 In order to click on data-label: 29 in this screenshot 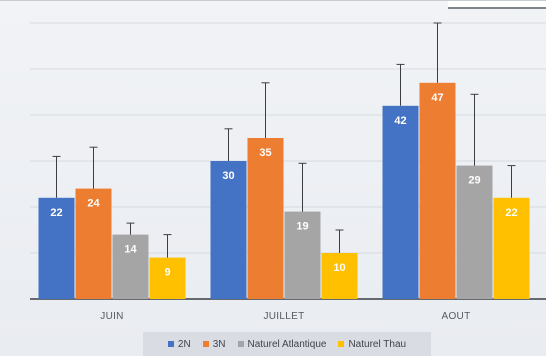, I will do `click(474, 181)`.